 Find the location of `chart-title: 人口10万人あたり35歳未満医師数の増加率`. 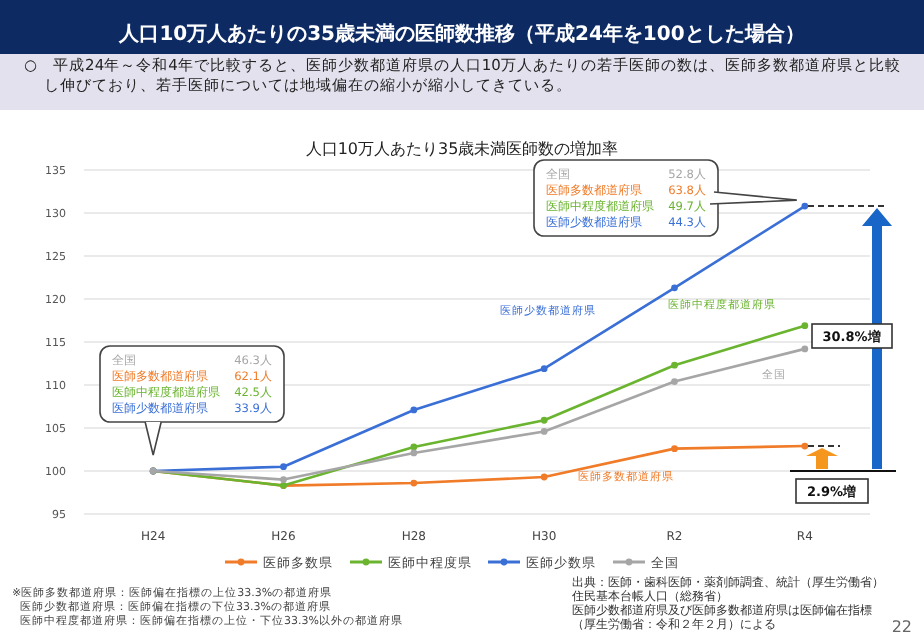

chart-title: 人口10万人あたり35歳未満医師数の増加率 is located at coordinates (462, 149).